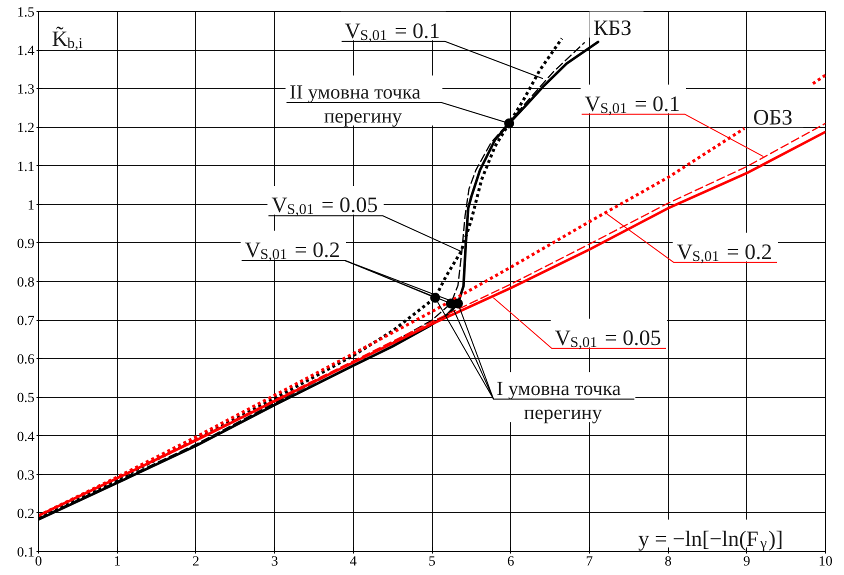  Describe the element at coordinates (196, 562) in the screenshot. I see `x-tick-label: 2` at that location.